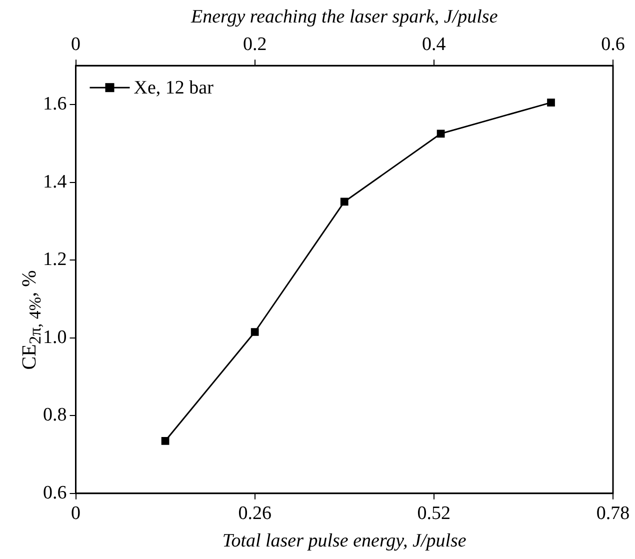  Describe the element at coordinates (55, 337) in the screenshot. I see `y-tick-label: 1.0` at that location.